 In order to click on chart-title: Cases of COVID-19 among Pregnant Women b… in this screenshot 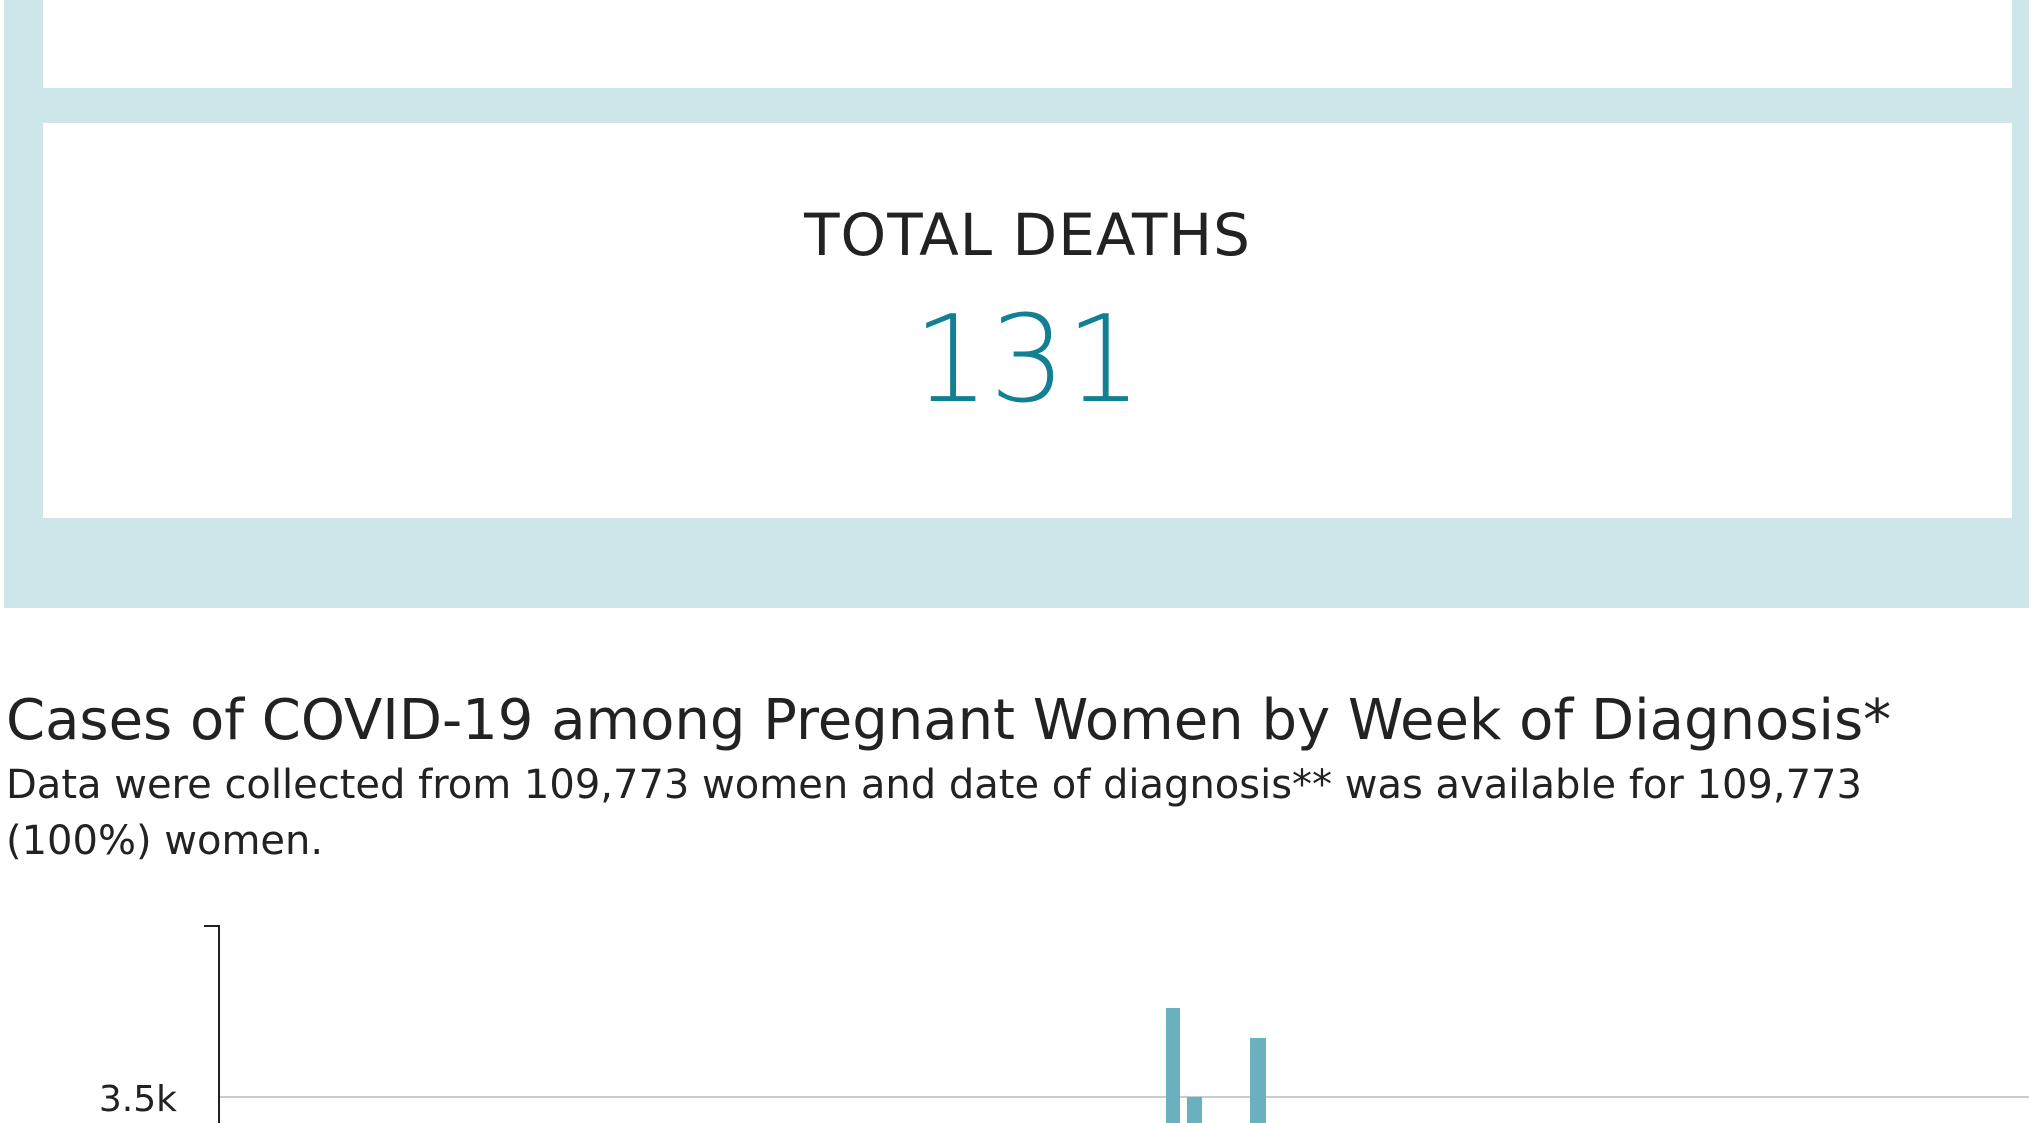, I will do `click(949, 720)`.